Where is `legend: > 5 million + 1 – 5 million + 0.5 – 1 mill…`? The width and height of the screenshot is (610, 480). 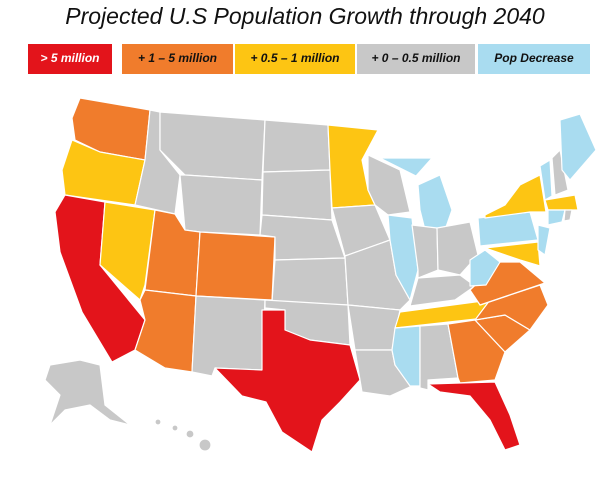 legend: > 5 million + 1 – 5 million + 0.5 – 1 mill… is located at coordinates (309, 59).